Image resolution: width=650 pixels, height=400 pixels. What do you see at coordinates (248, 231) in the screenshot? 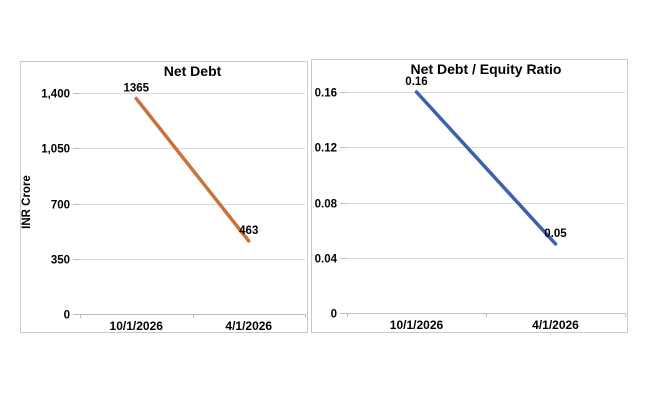
I see `data-label: 463` at bounding box center [248, 231].